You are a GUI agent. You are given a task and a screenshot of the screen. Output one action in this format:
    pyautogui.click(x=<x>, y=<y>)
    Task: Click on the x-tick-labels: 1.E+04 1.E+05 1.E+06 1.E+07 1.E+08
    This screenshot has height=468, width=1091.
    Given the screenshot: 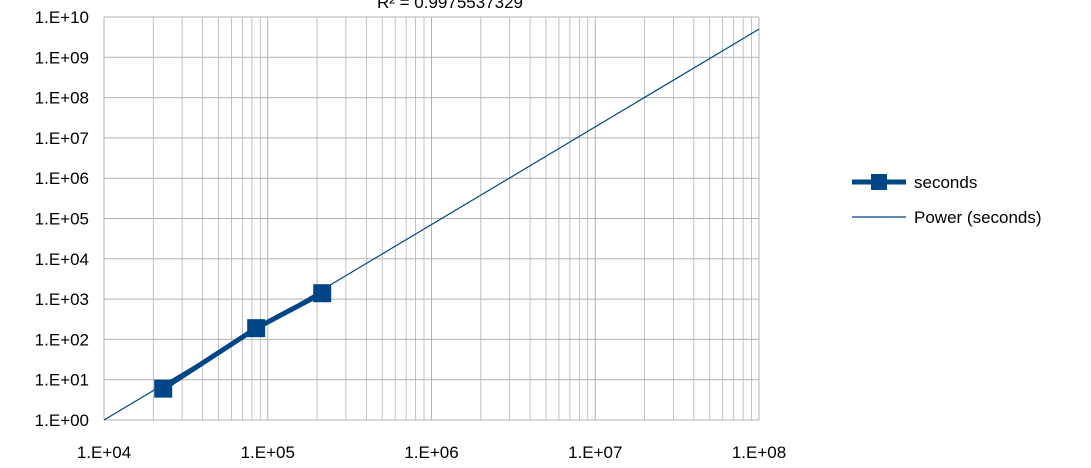 What is the action you would take?
    pyautogui.click(x=431, y=452)
    